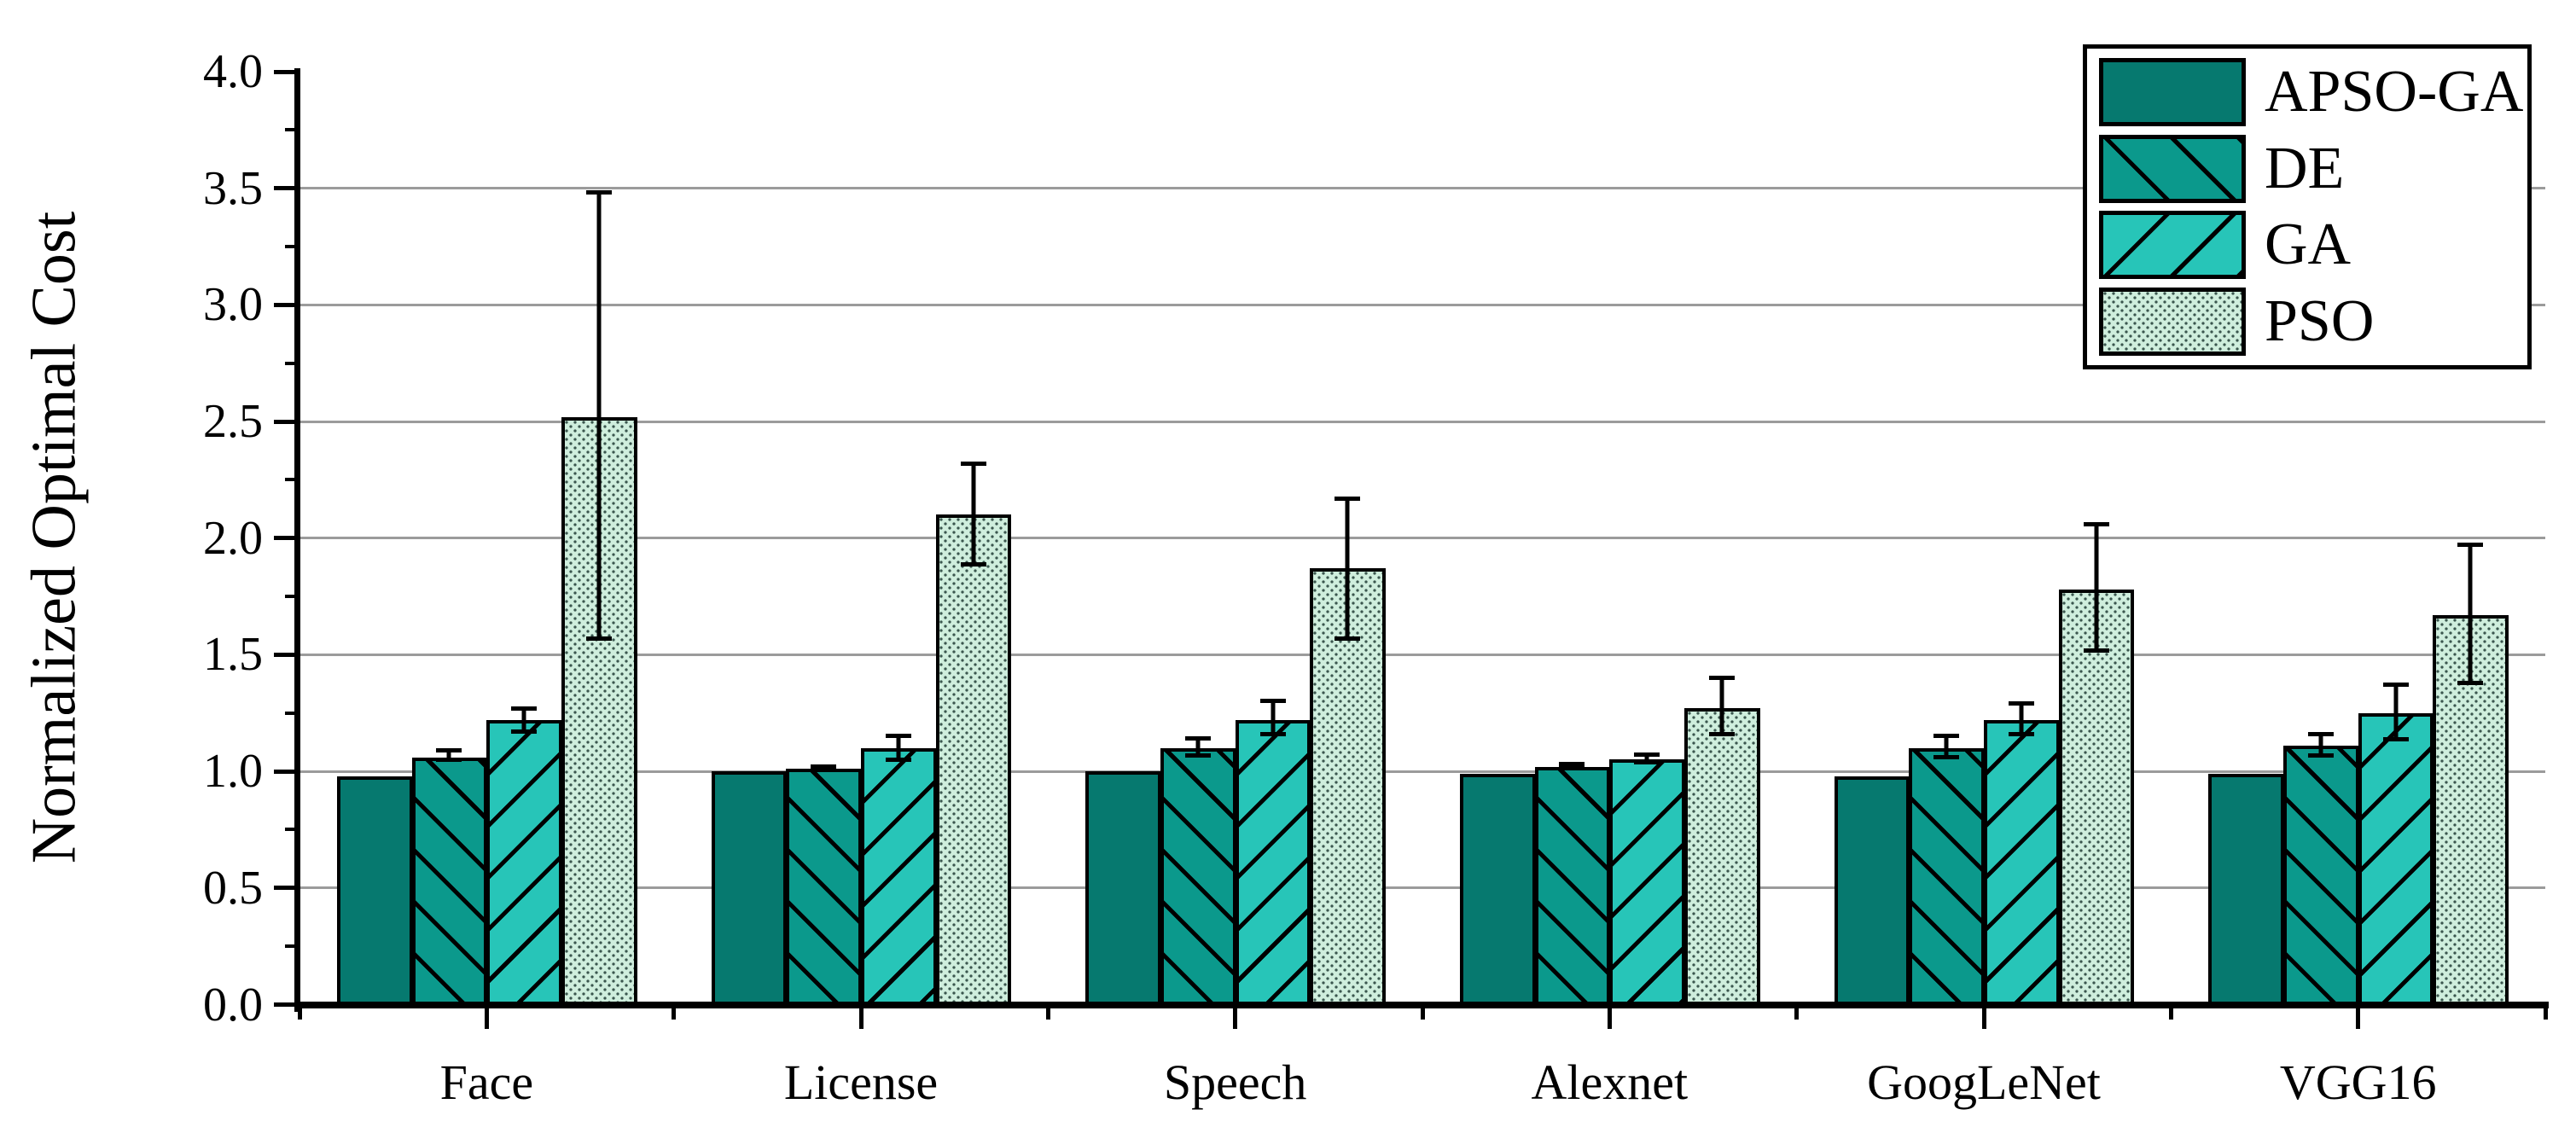  I want to click on error-bar-ga-vgg16, so click(2395, 712).